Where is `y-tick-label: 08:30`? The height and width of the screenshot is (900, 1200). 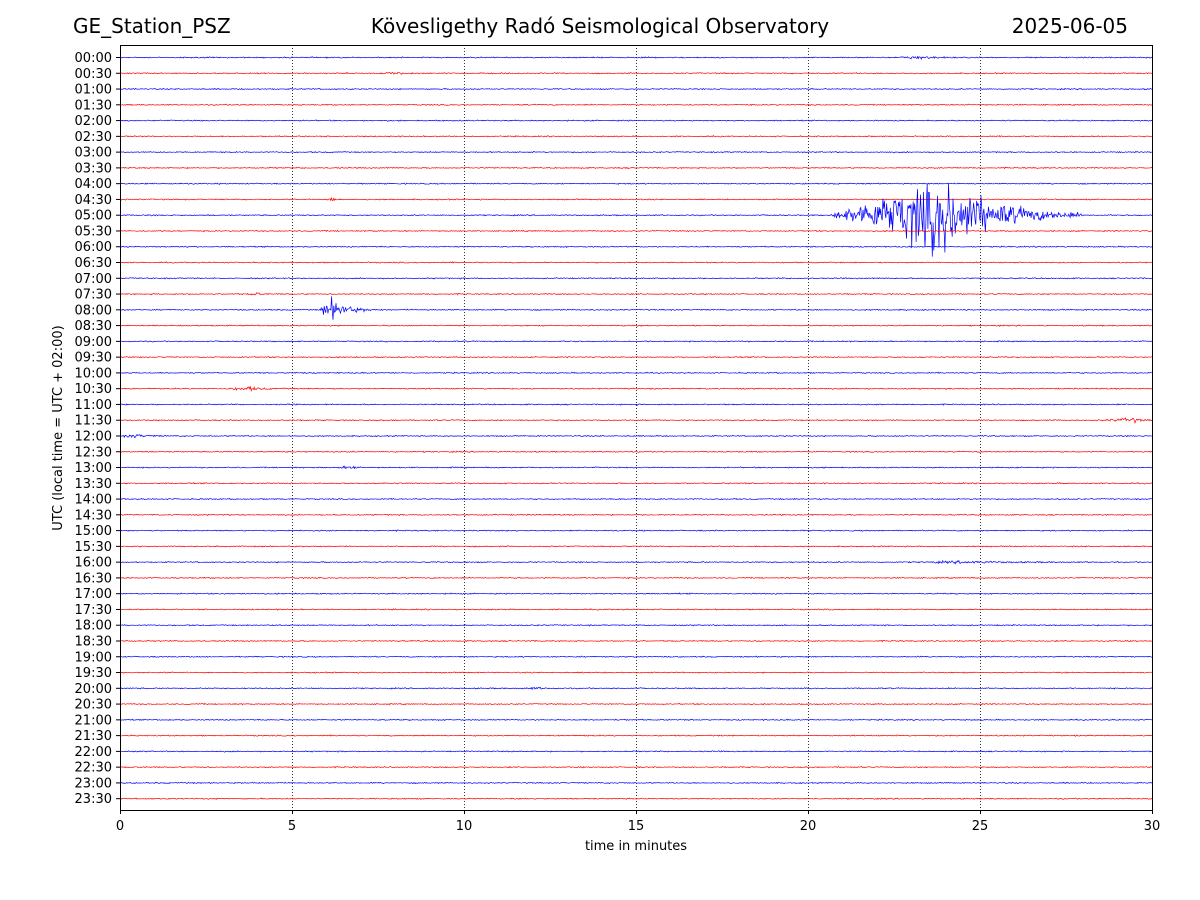
y-tick-label: 08:30 is located at coordinates (93, 326).